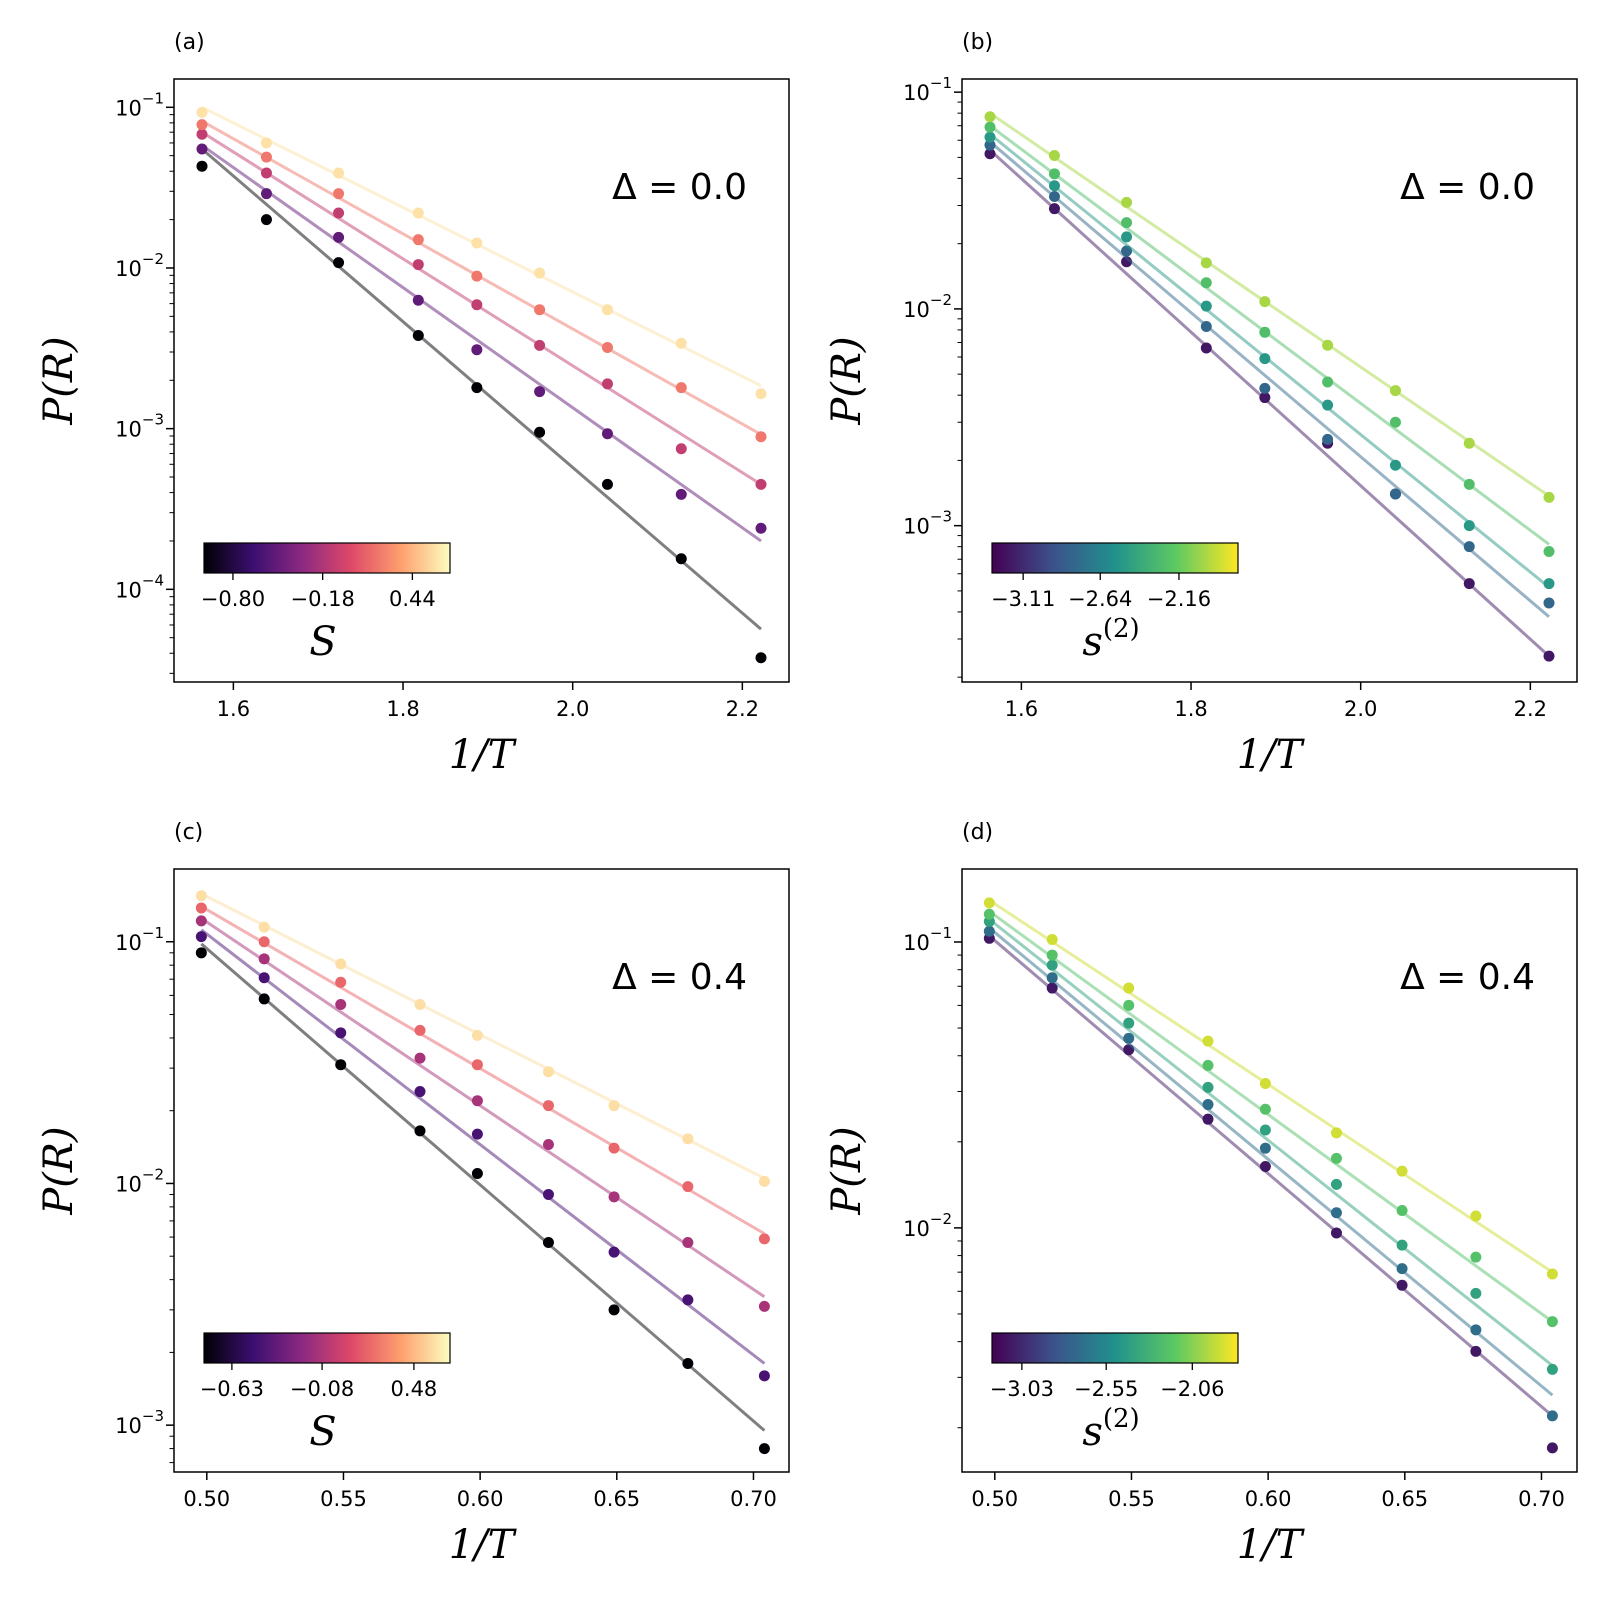 The width and height of the screenshot is (1600, 1600). What do you see at coordinates (343, 1499) in the screenshot?
I see `x-tick-label: 0.55` at bounding box center [343, 1499].